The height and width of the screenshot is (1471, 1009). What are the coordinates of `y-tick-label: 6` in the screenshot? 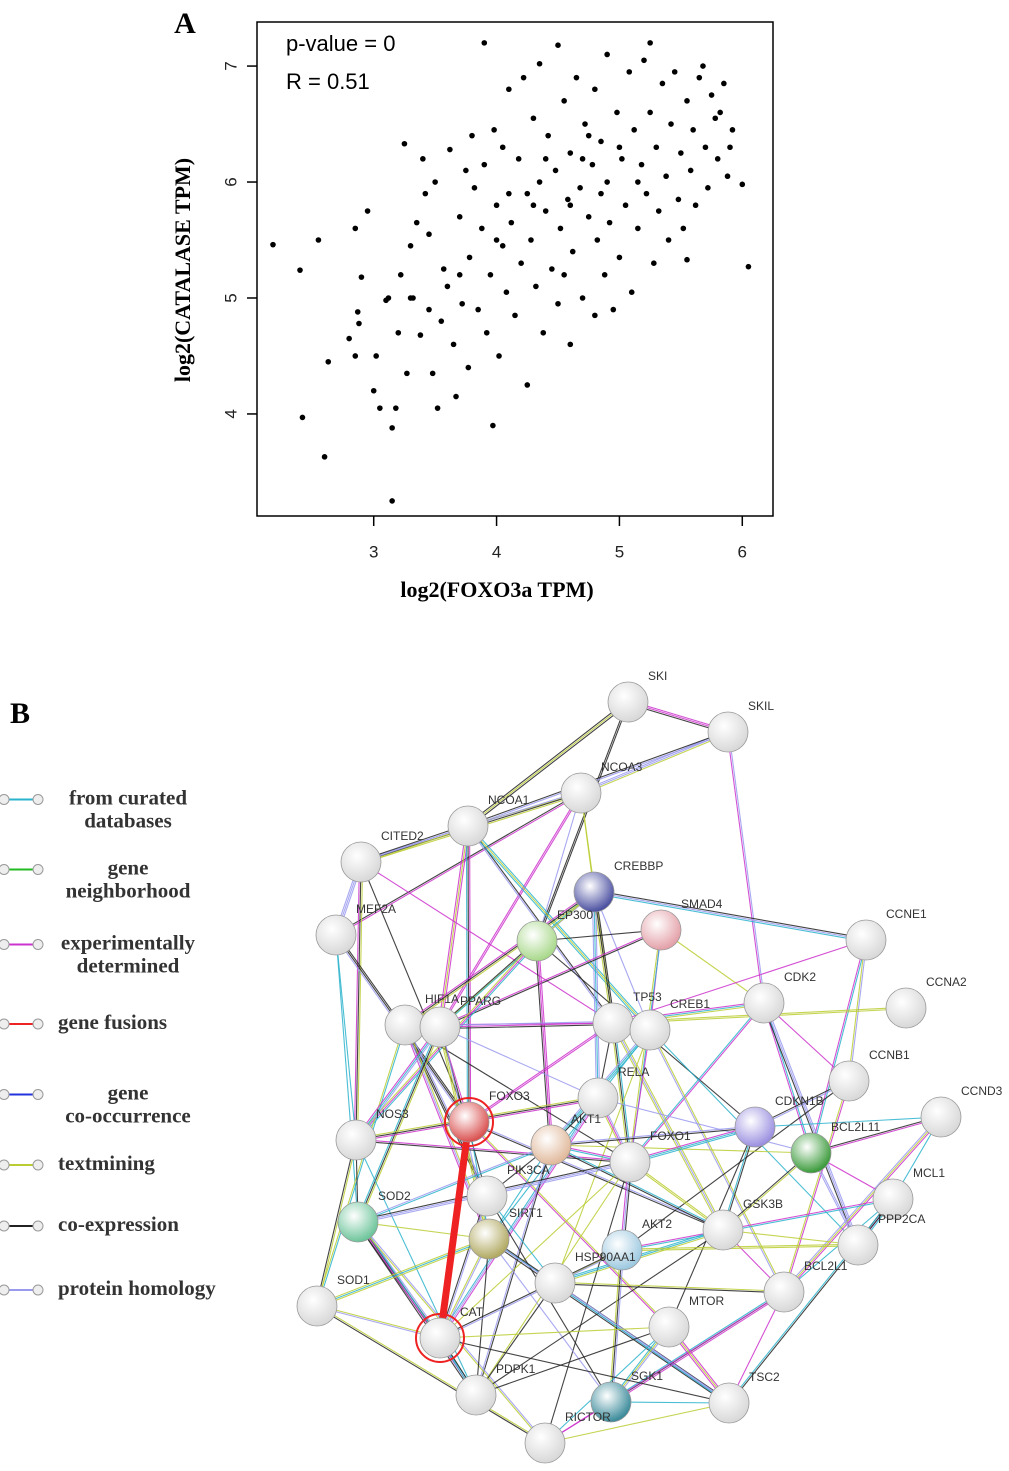 It's located at (230, 181).